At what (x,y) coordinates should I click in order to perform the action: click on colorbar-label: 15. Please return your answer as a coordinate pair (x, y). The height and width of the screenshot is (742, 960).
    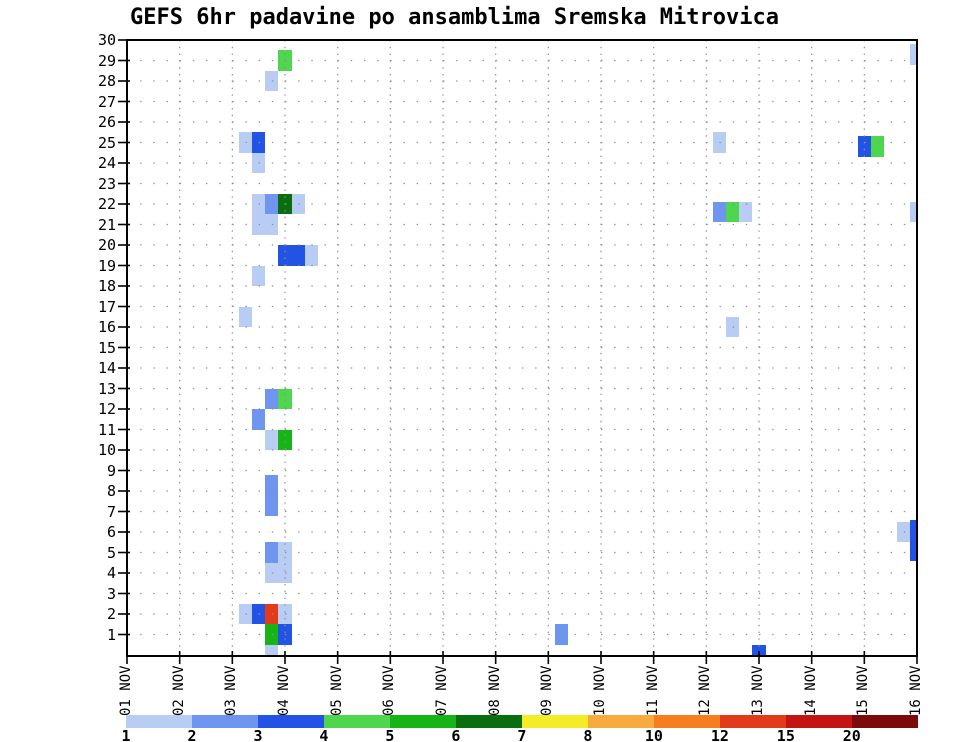
    Looking at the image, I should click on (785, 734).